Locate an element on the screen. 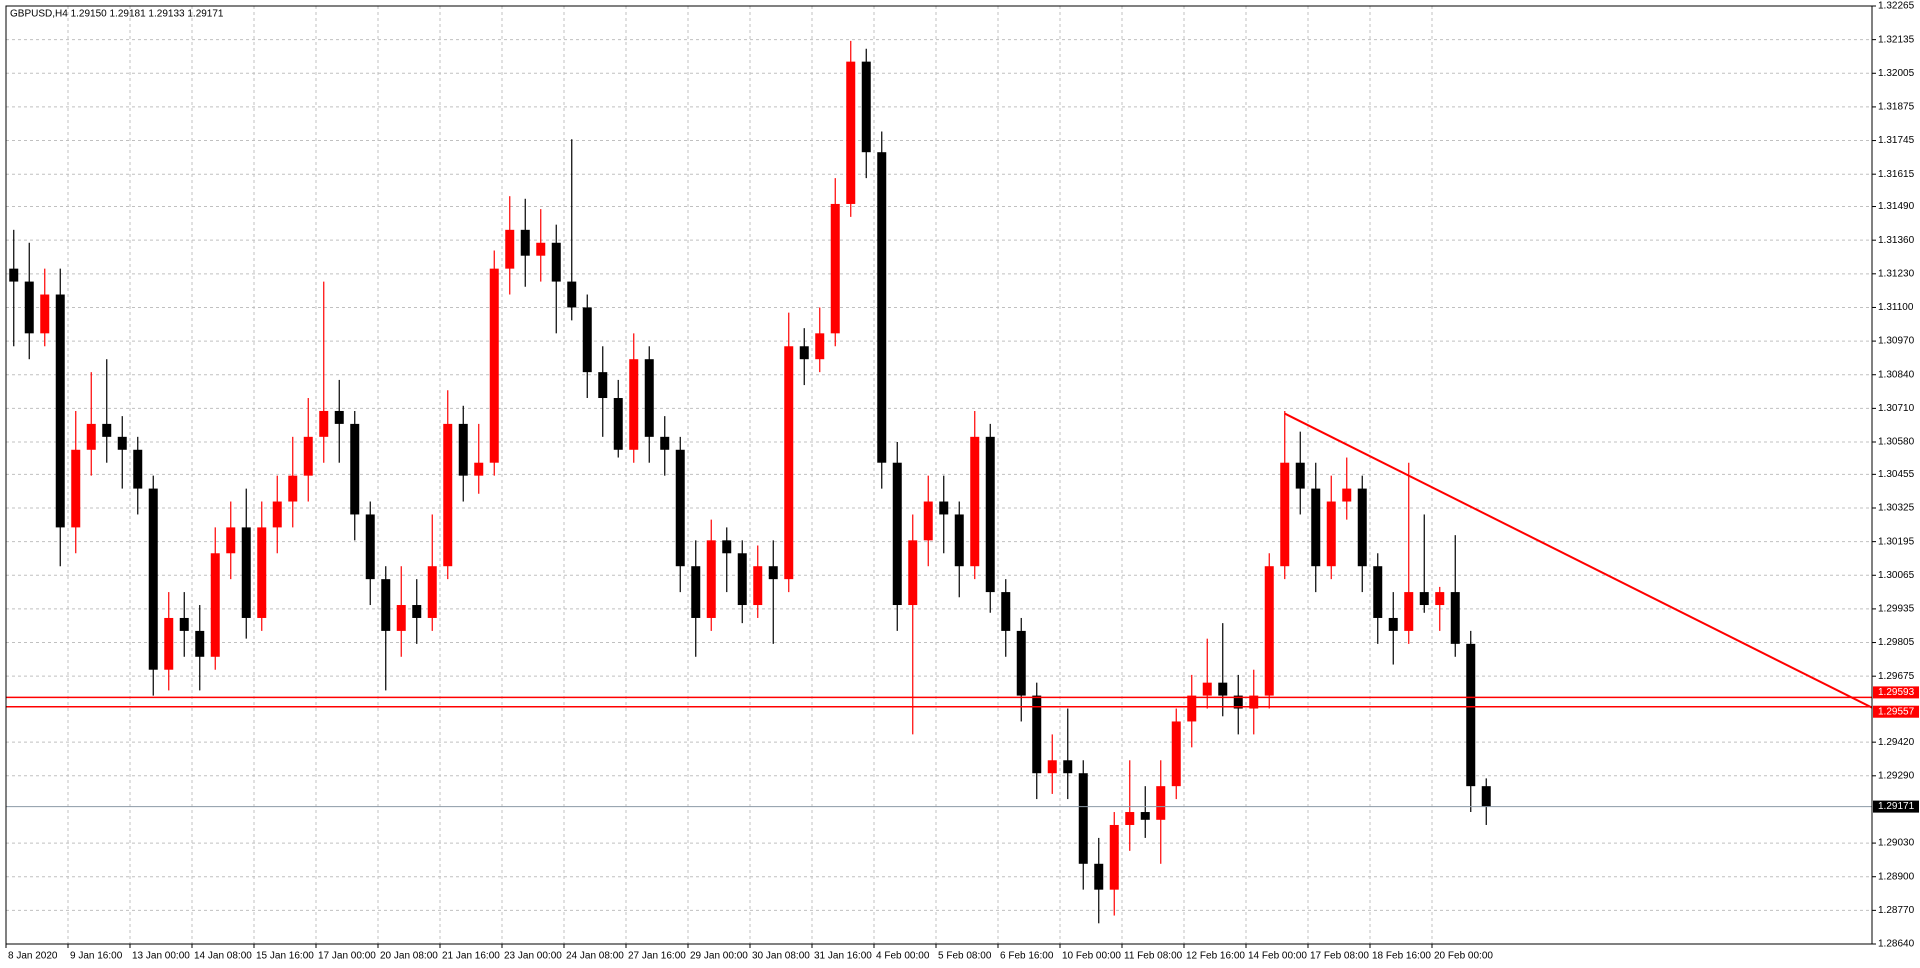 Image resolution: width=1920 pixels, height=968 pixels. y-tick-label: 1.30455 is located at coordinates (1896, 474).